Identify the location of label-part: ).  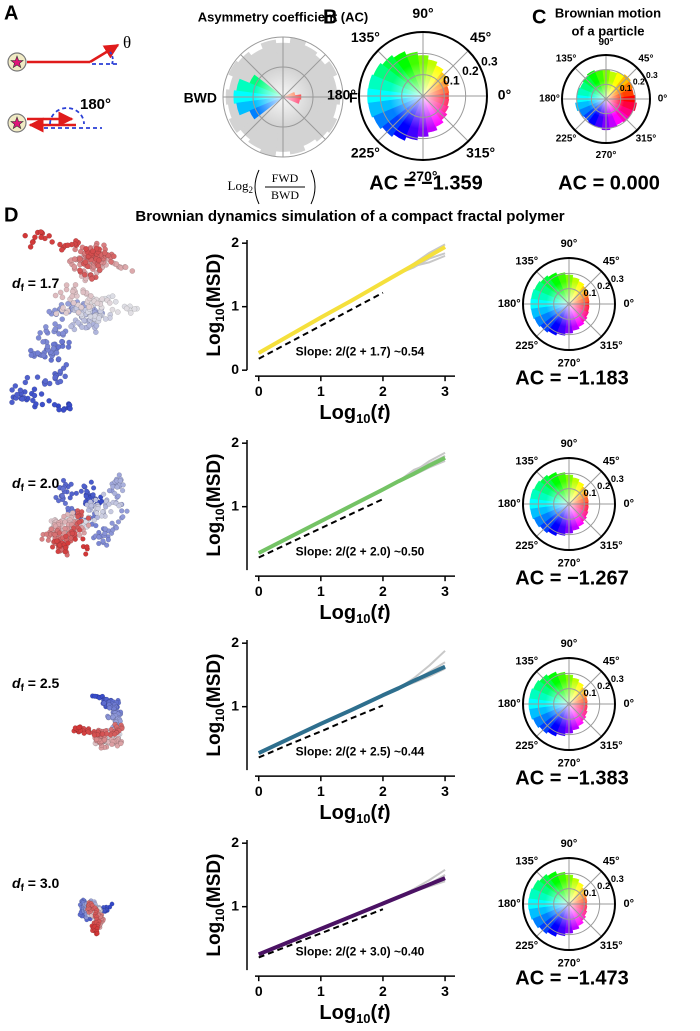
(387, 813).